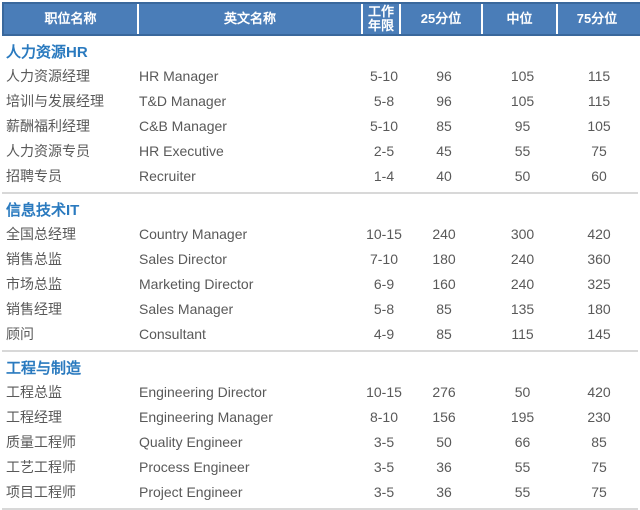 Image resolution: width=640 pixels, height=510 pixels. What do you see at coordinates (203, 391) in the screenshot?
I see `cell-position_en: Engineering Director` at bounding box center [203, 391].